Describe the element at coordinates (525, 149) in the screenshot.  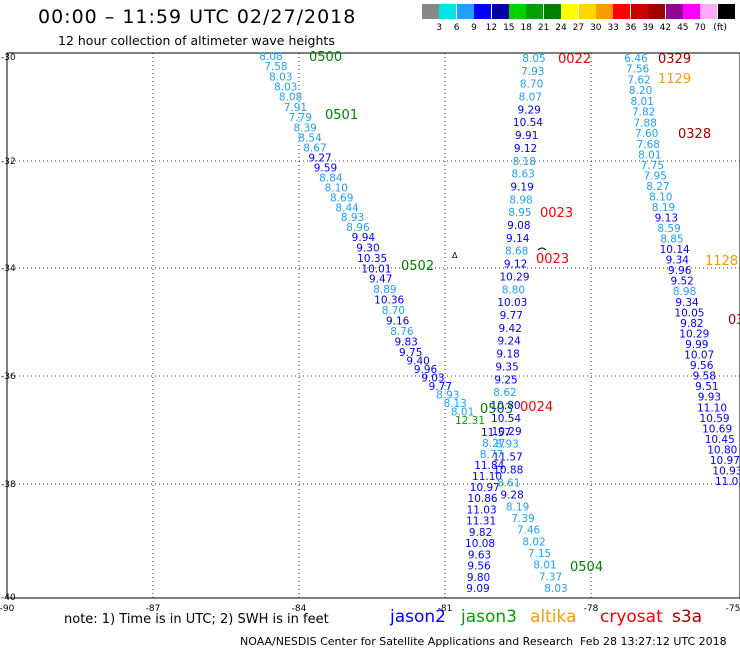
I see `wave-height-value: 9.12` at that location.